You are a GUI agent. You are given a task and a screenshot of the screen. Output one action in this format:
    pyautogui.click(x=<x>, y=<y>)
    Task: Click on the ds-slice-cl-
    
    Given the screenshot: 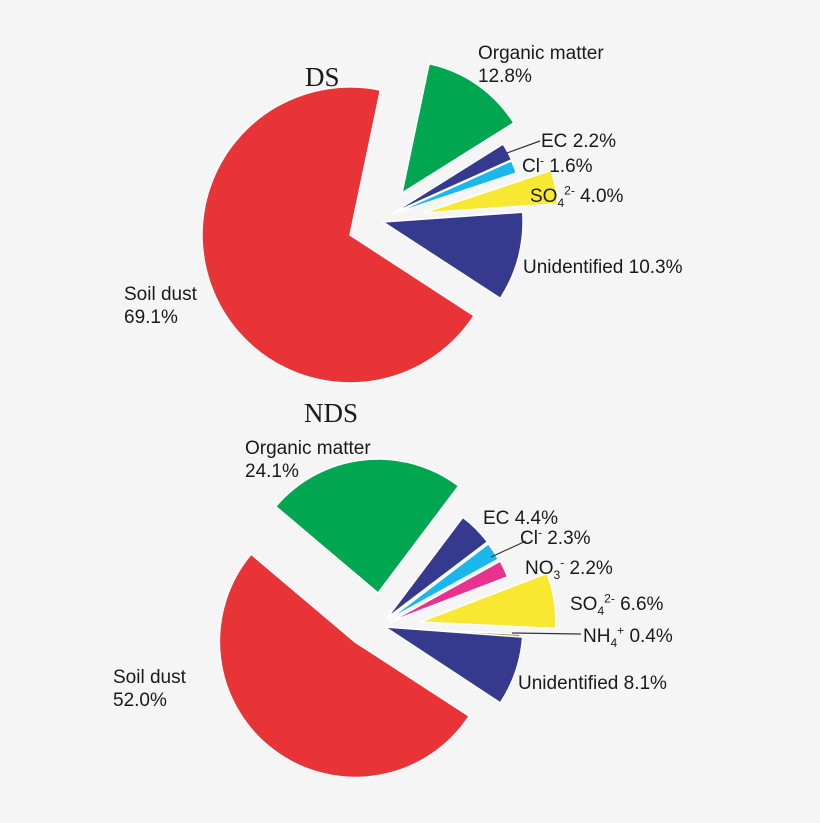 What is the action you would take?
    pyautogui.click(x=455, y=187)
    